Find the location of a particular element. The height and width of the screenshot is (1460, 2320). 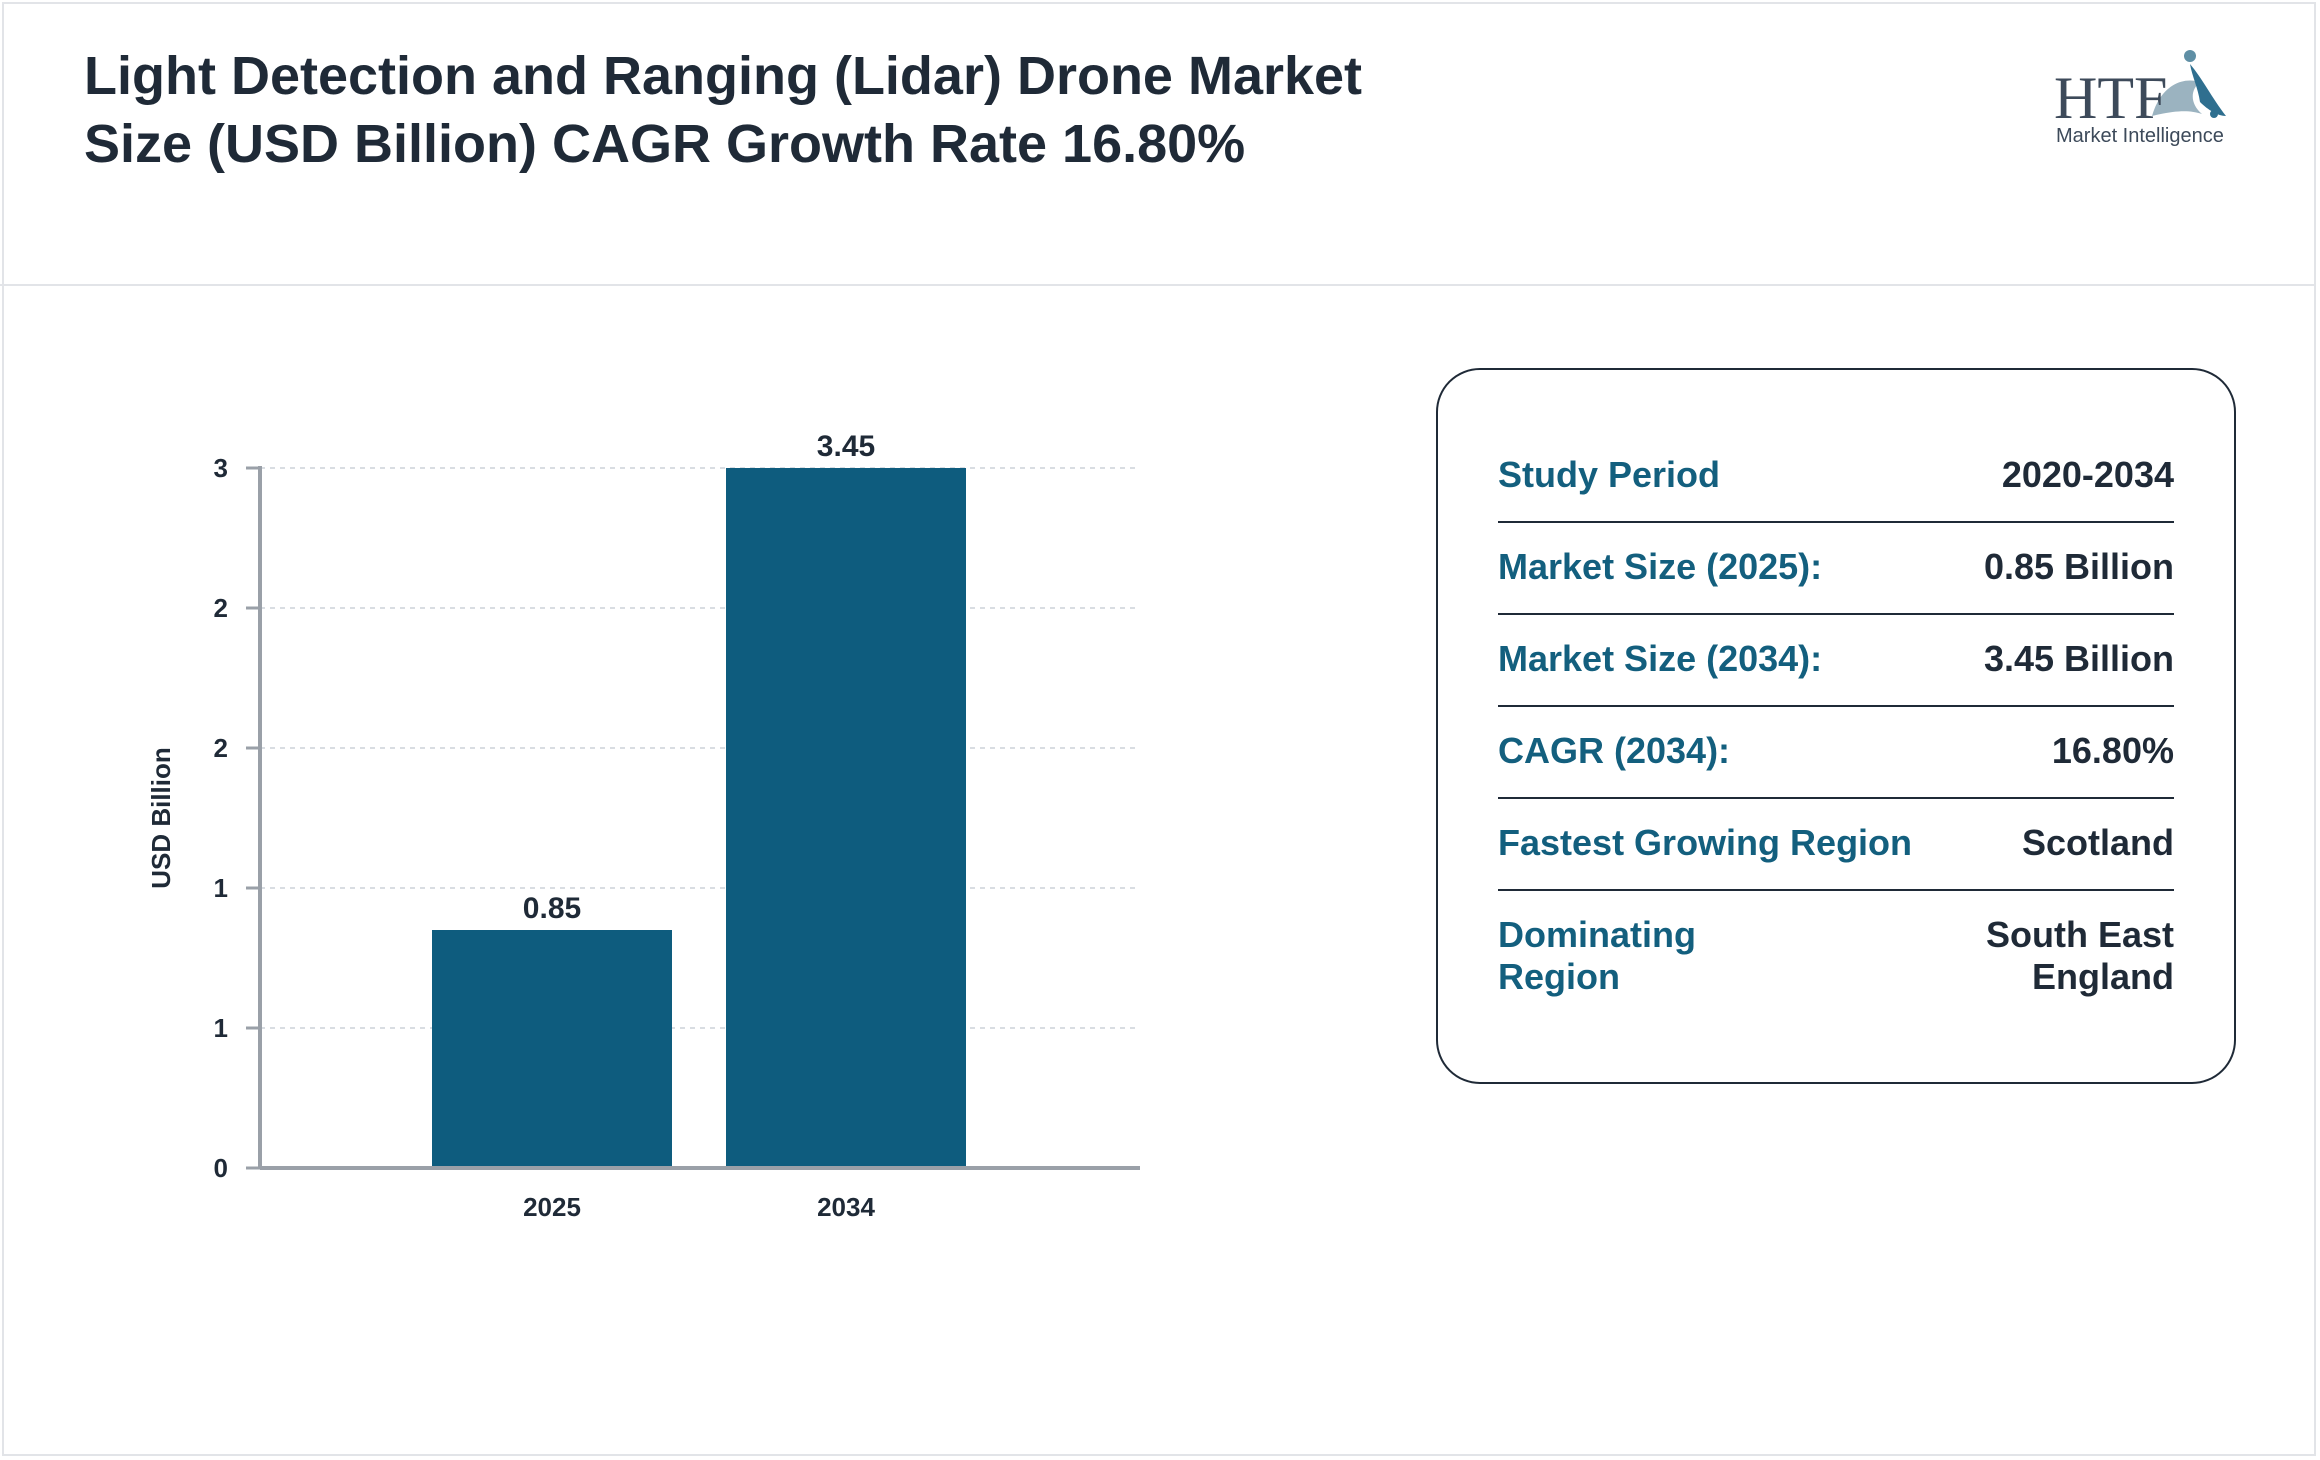

x-tick-label: 2025 is located at coordinates (552, 1207).